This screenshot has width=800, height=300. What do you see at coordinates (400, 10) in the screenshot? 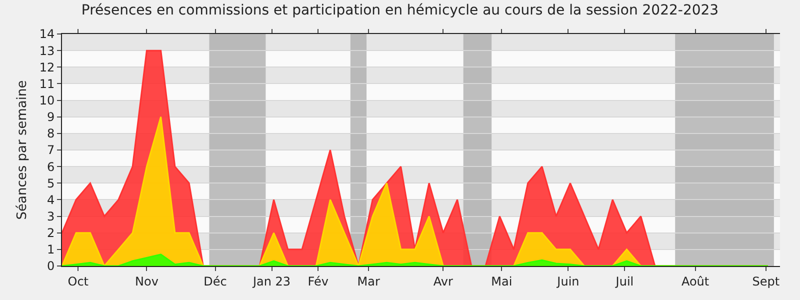
I see `chart-title: Présences en commissions et participation en hémicycle au cours de la session 2022-2023` at bounding box center [400, 10].